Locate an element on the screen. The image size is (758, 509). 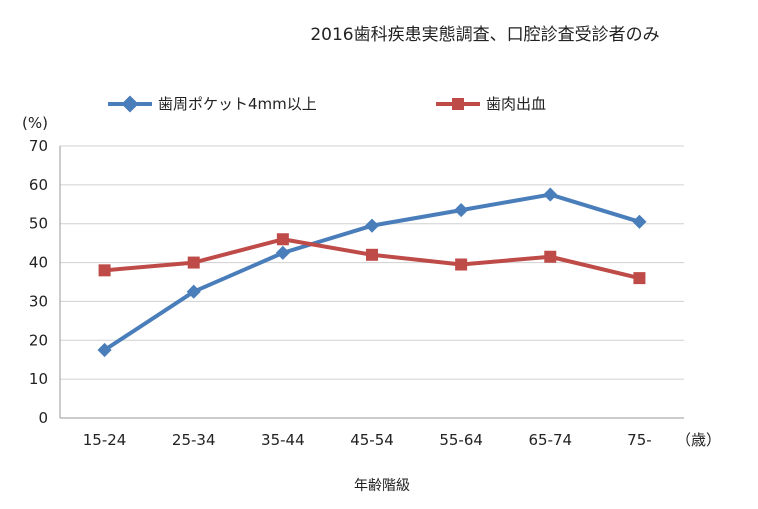
legend-entry-series-2: 歯肉出血 is located at coordinates (491, 104).